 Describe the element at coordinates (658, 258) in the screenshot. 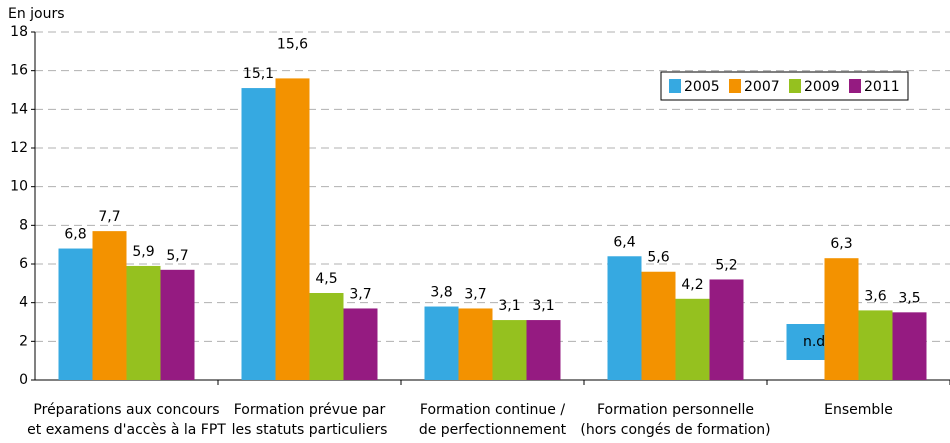

I see `value-label: 5,6` at that location.